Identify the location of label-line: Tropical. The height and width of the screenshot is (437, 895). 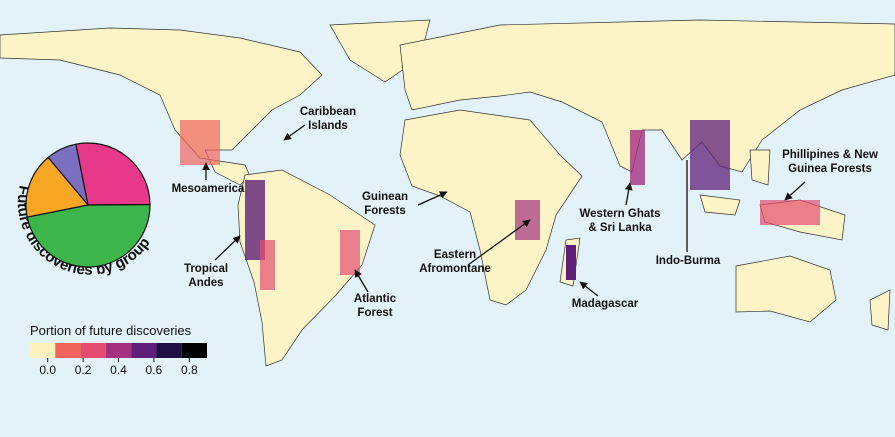
(206, 269).